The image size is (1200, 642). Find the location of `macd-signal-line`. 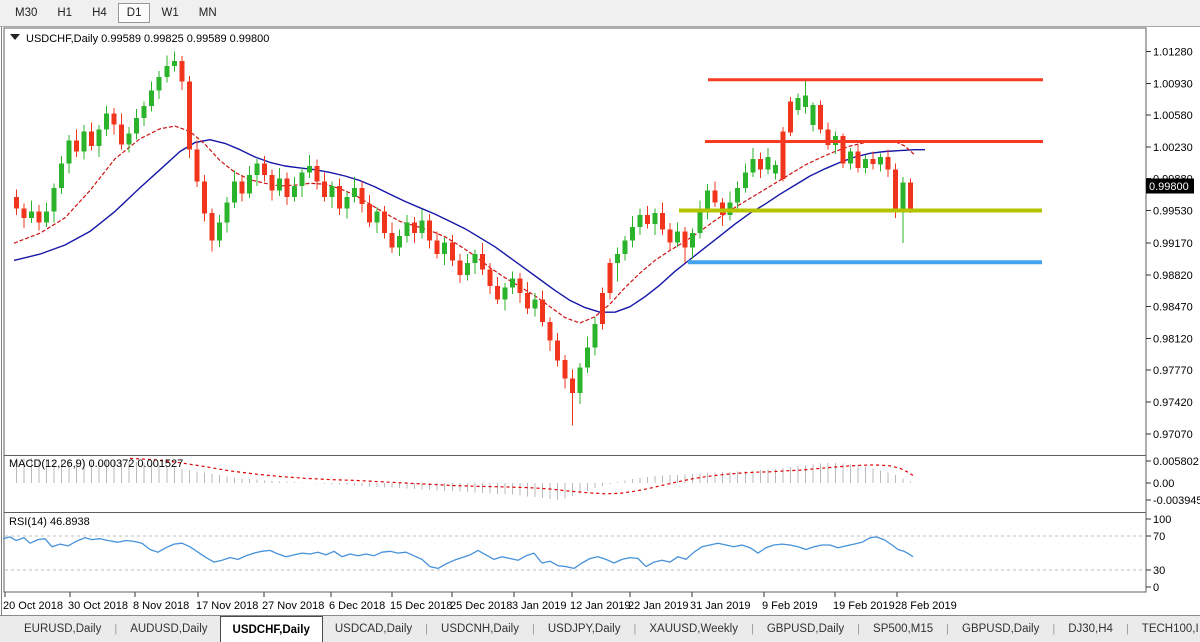

macd-signal-line is located at coordinates (522, 476).